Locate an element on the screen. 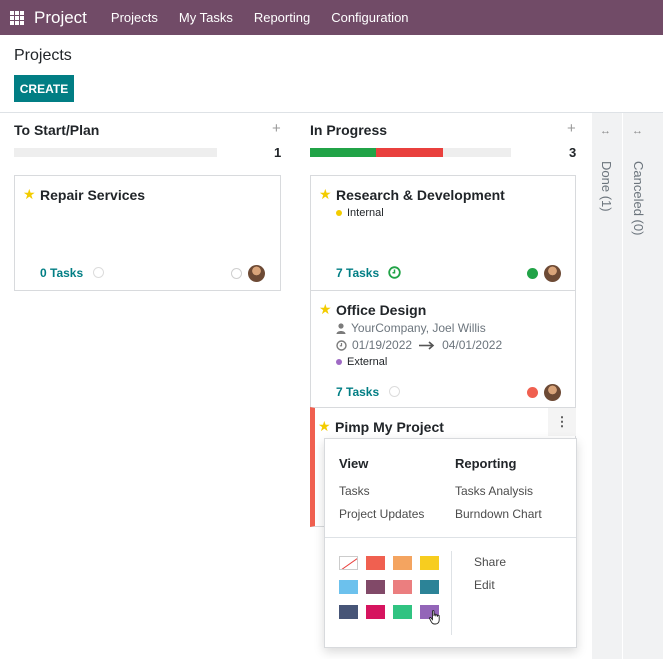 The height and width of the screenshot is (659, 663). no-color-slash-icon is located at coordinates (349, 563).